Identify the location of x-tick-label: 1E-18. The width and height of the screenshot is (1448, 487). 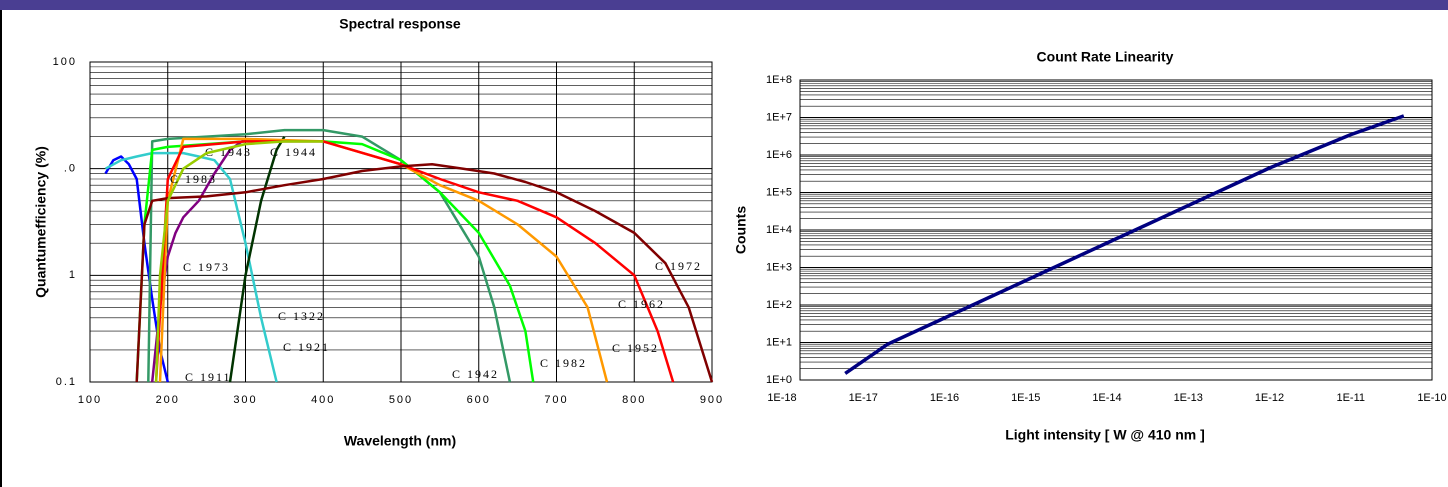
(781, 398).